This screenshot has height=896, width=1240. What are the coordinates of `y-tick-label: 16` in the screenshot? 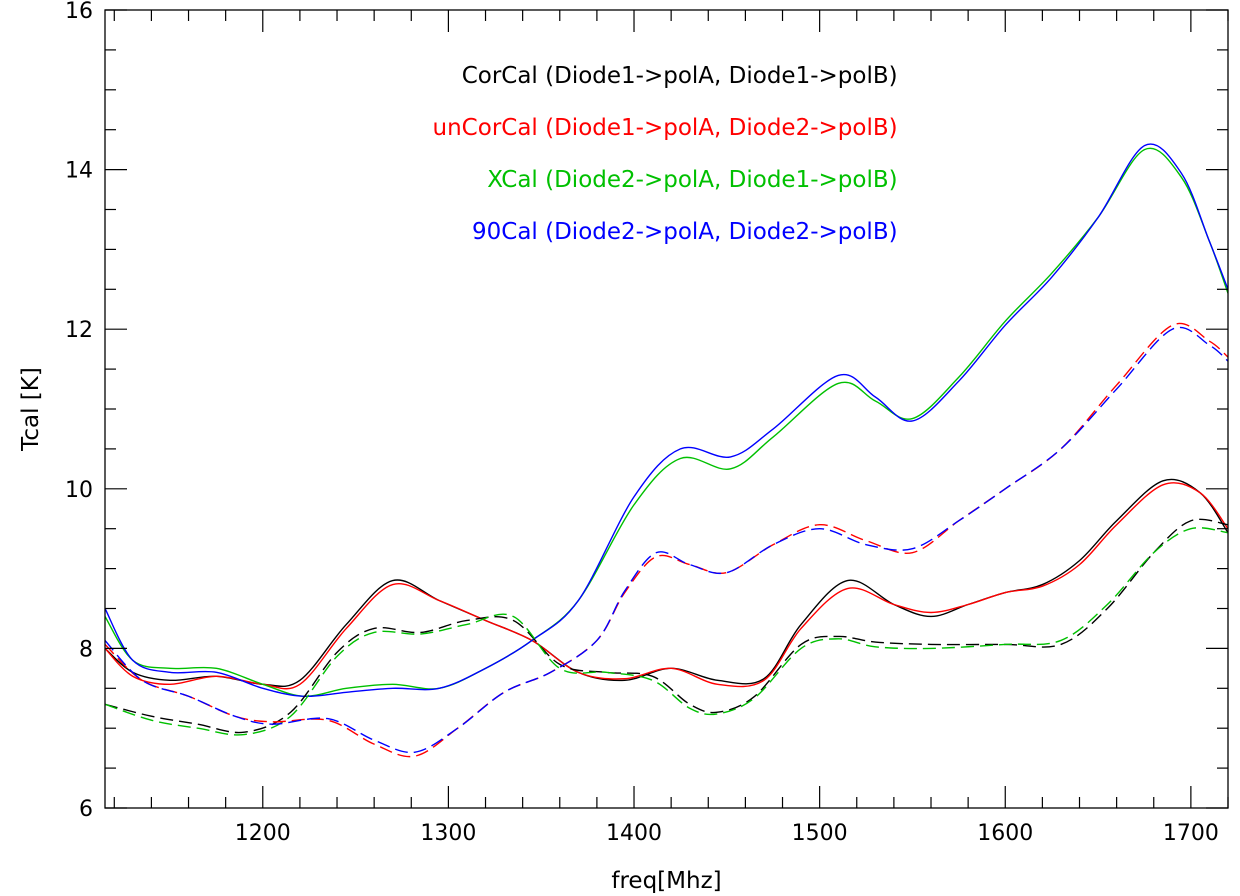 It's located at (79, 12).